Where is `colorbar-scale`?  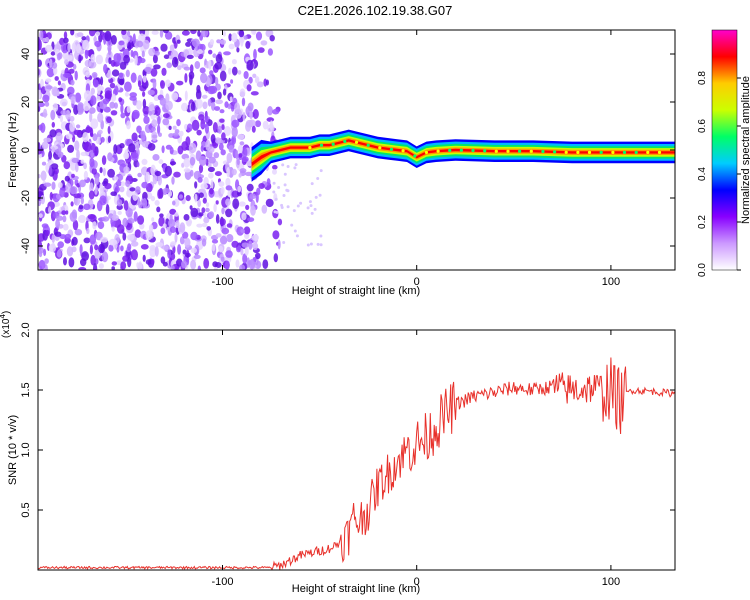 colorbar-scale is located at coordinates (724, 150).